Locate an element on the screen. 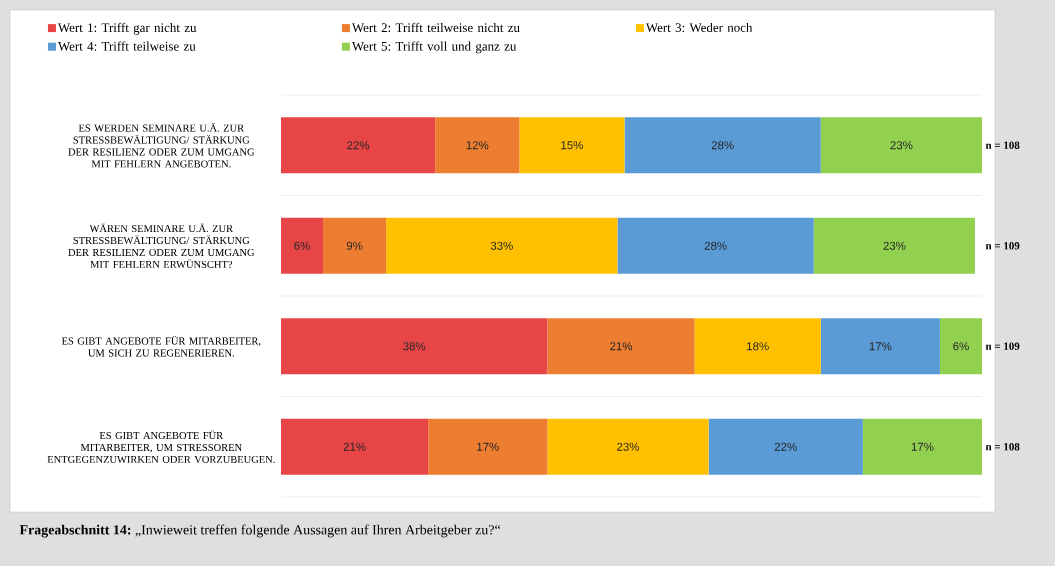 Image resolution: width=1055 pixels, height=566 pixels. text: Frageabschnitt 14: „Inwieweit treffen folgende Aussagen auf Ihren Arbeitgeber zu?“ is located at coordinates (260, 531).